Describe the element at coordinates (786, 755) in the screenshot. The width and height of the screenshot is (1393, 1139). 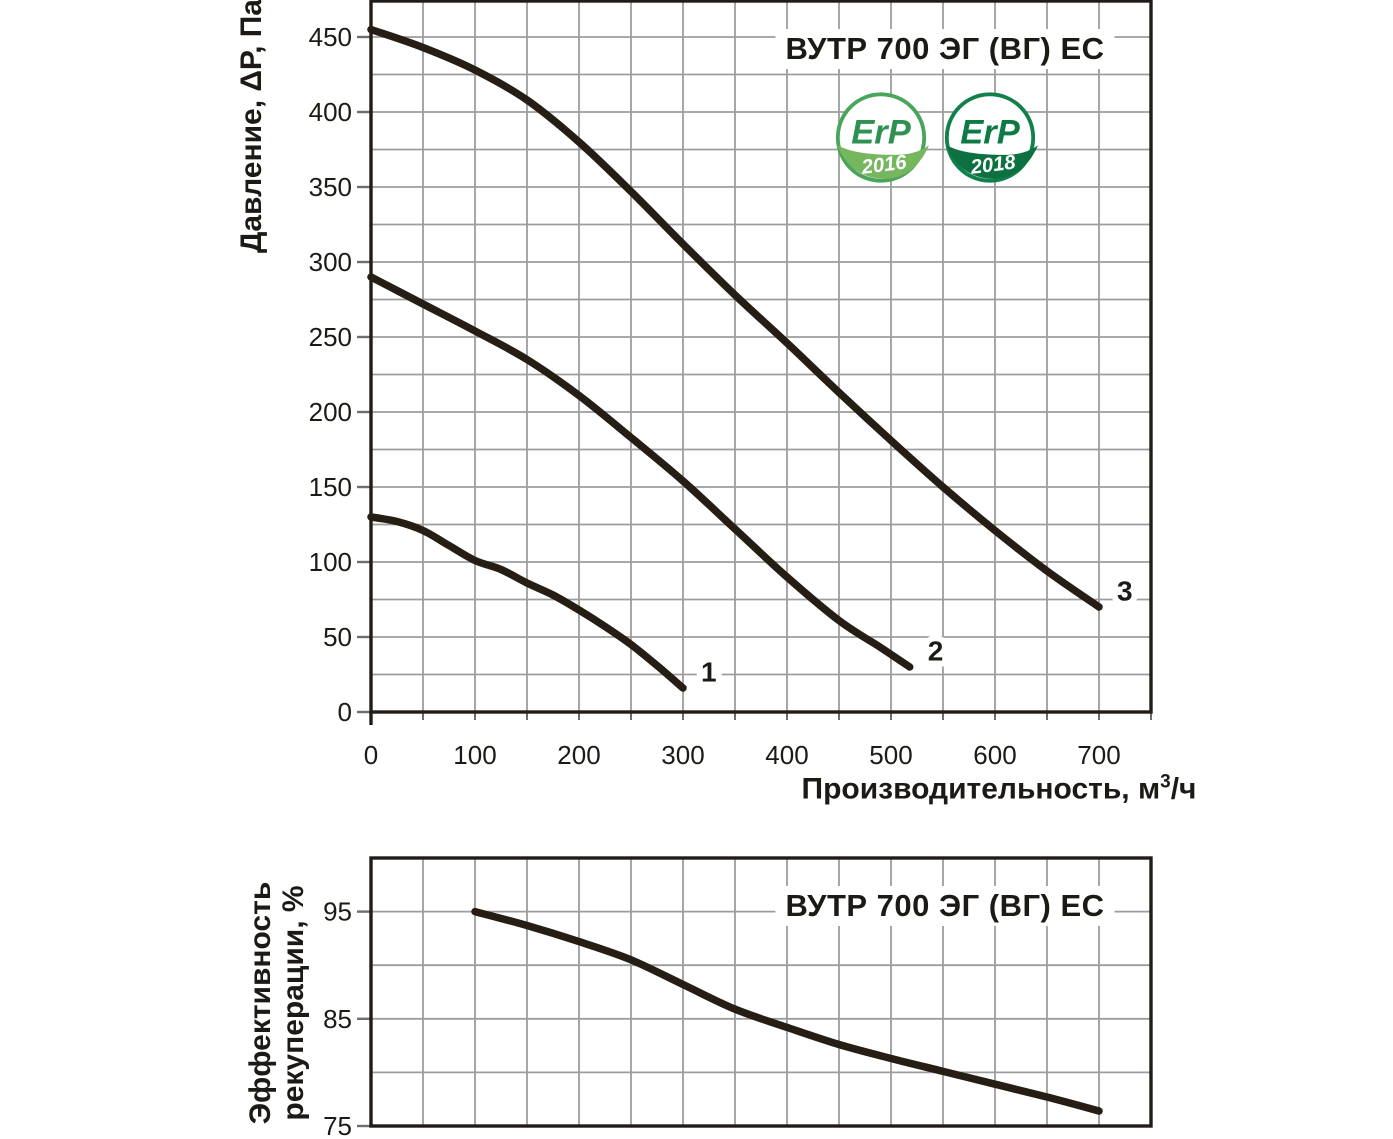
I see `x-tick-label: 400` at that location.